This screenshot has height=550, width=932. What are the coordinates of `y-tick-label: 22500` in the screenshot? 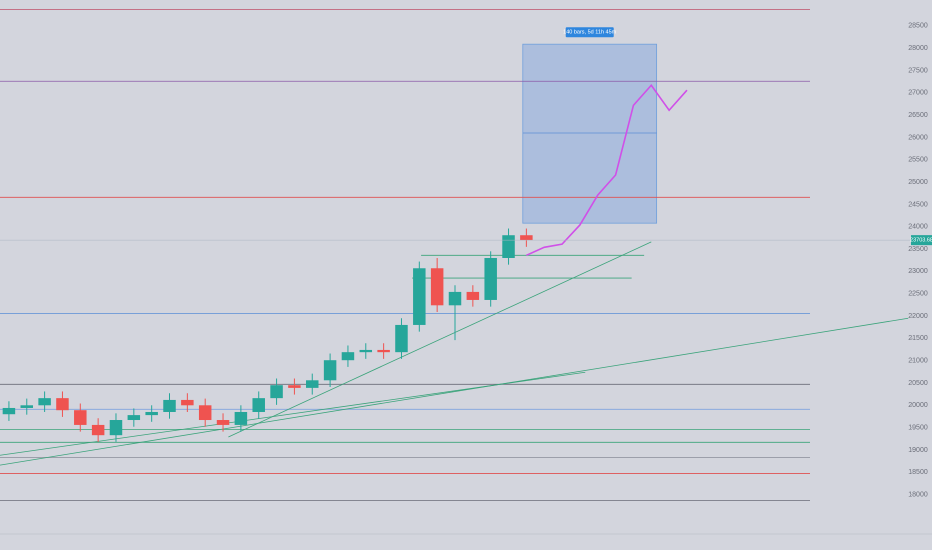 It's located at (918, 294).